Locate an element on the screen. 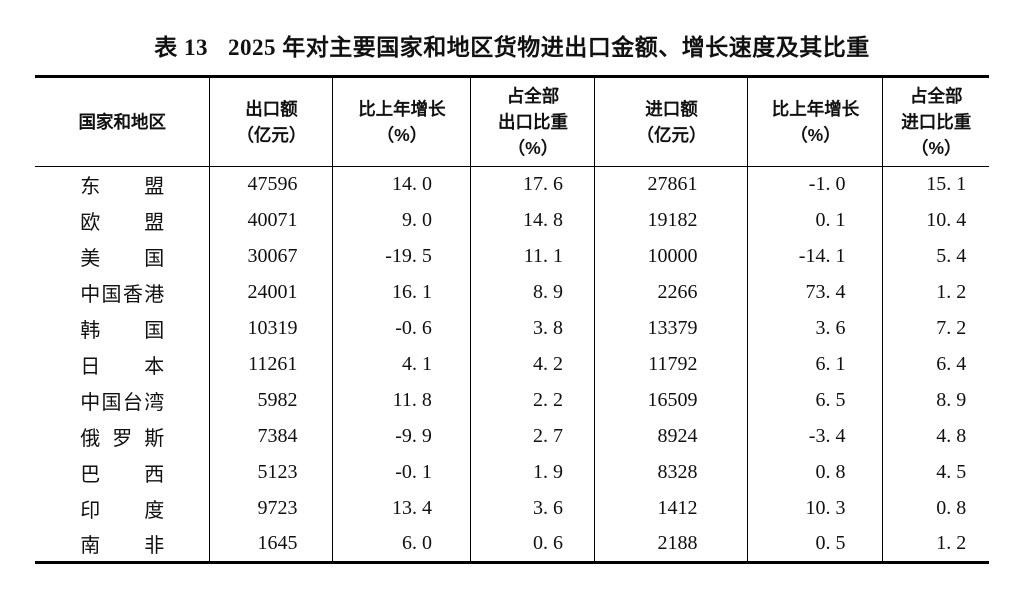 This screenshot has width=1024, height=612. cell-export-growth: 11. 8 is located at coordinates (401, 400).